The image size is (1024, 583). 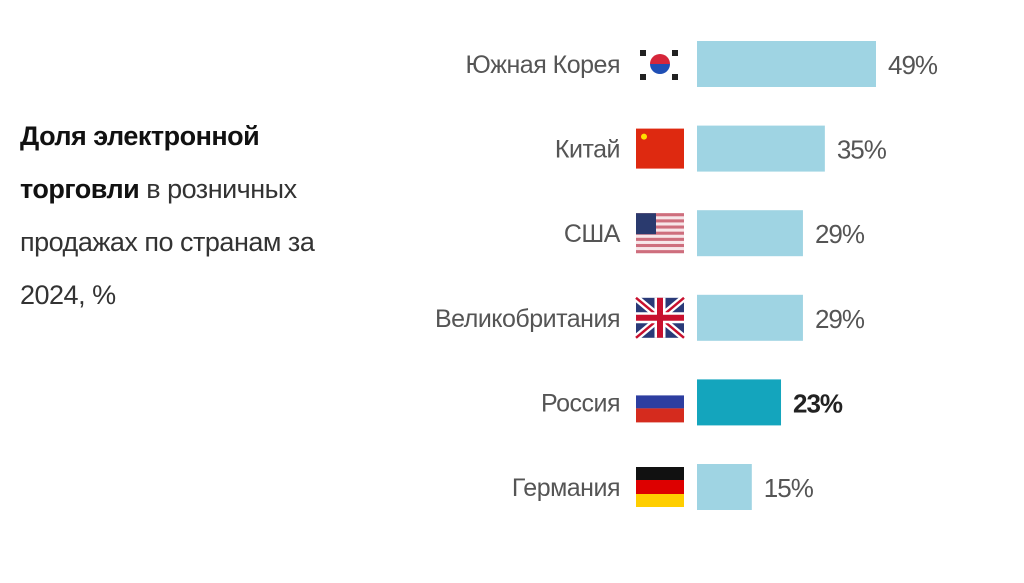 I want to click on bar-row: США 29%, so click(x=715, y=233).